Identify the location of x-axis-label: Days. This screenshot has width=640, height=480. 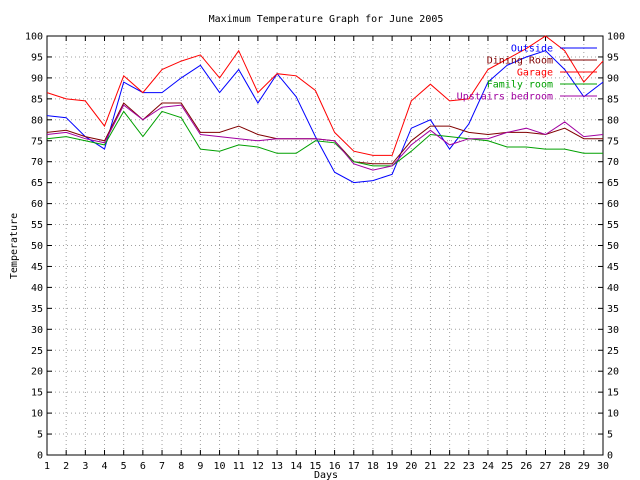
(326, 475).